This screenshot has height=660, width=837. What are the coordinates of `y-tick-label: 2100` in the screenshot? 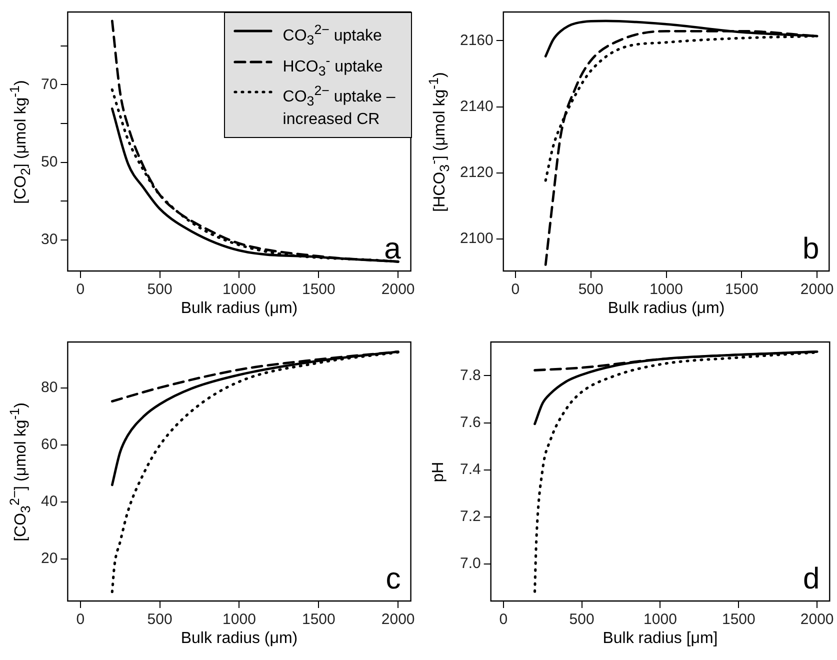 It's located at (477, 239).